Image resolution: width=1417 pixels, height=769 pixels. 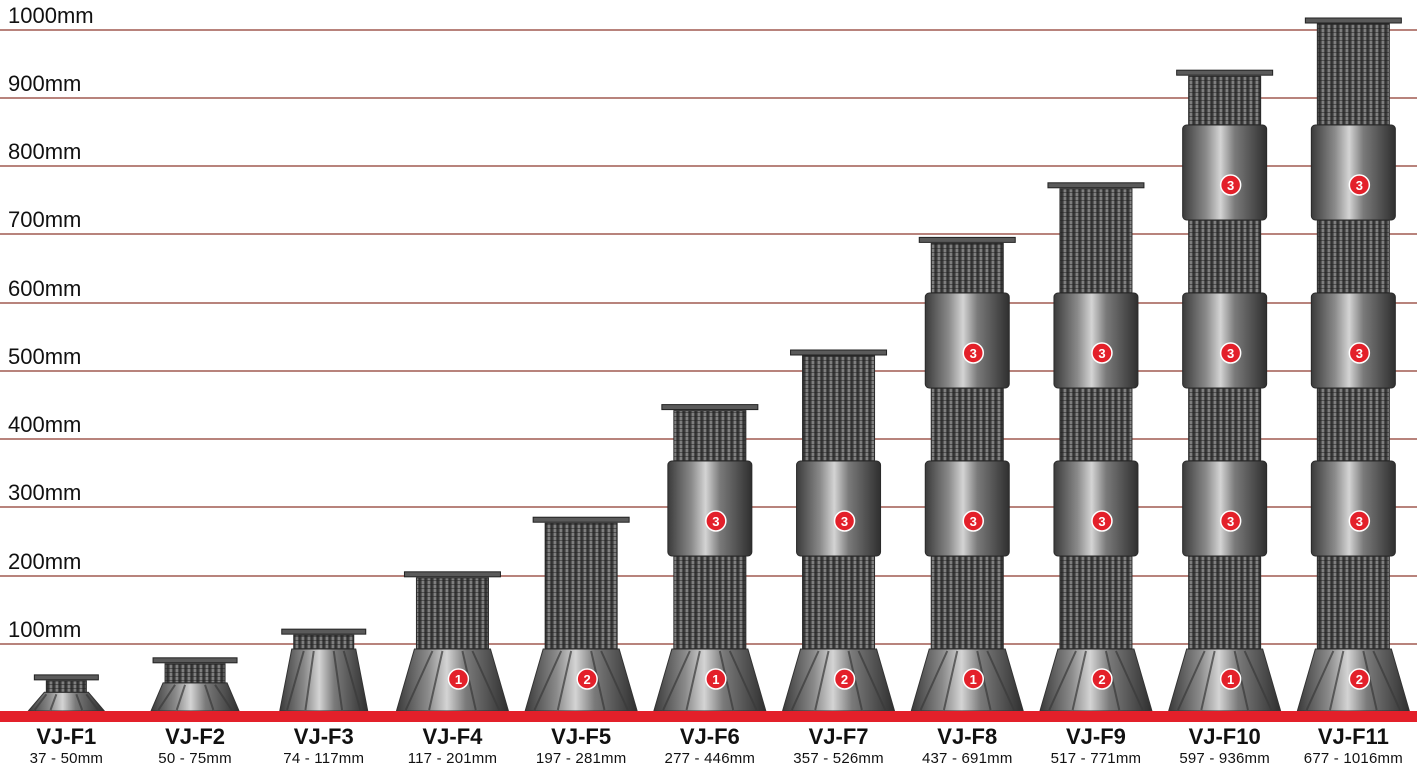 What do you see at coordinates (838, 758) in the screenshot?
I see `model-height-range: 357 - 526mm` at bounding box center [838, 758].